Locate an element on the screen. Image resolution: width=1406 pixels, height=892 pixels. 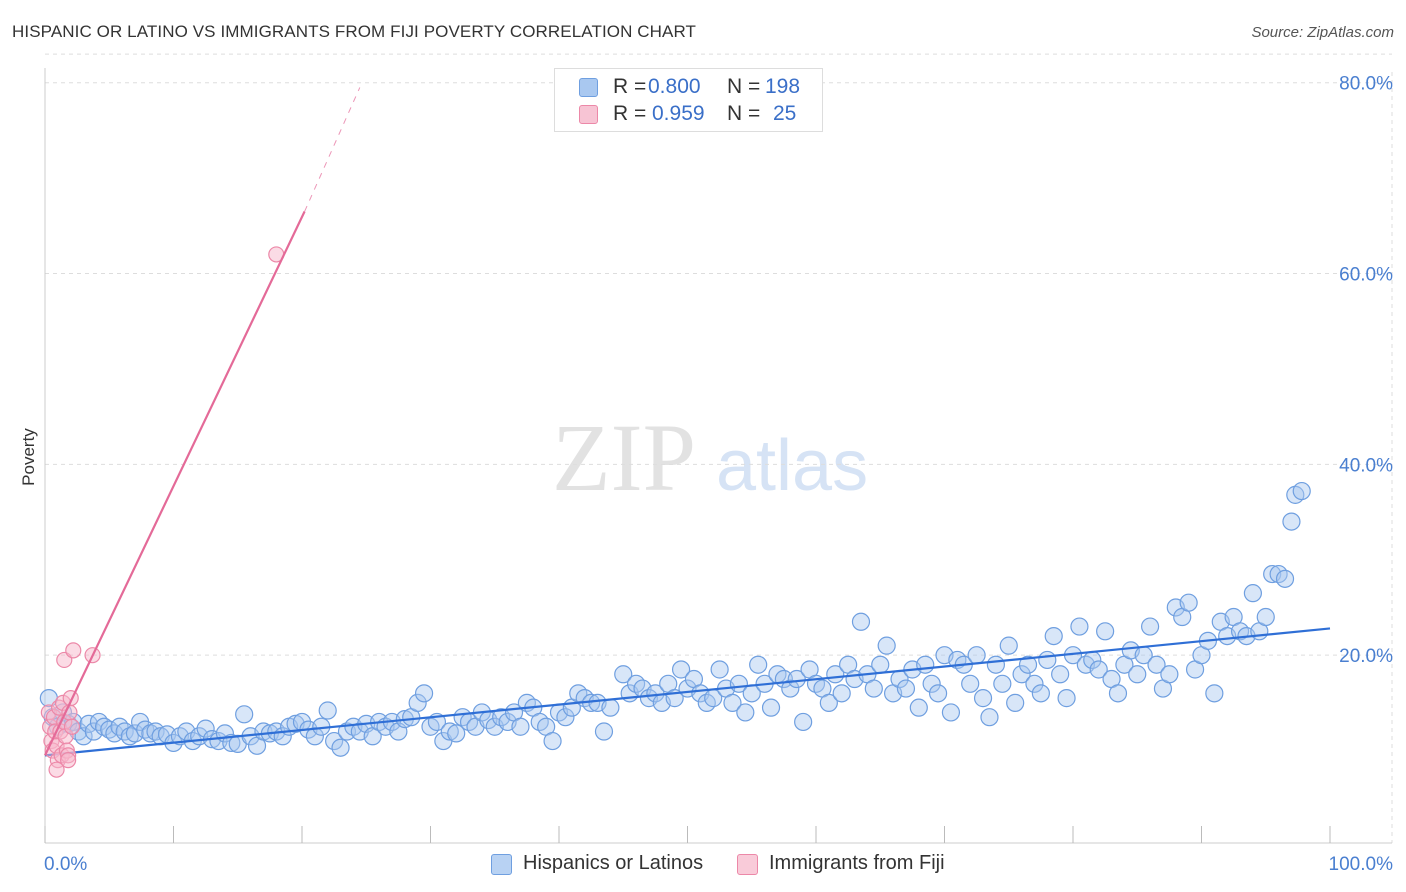
y-tick-label: 20.0% is located at coordinates (1366, 656).